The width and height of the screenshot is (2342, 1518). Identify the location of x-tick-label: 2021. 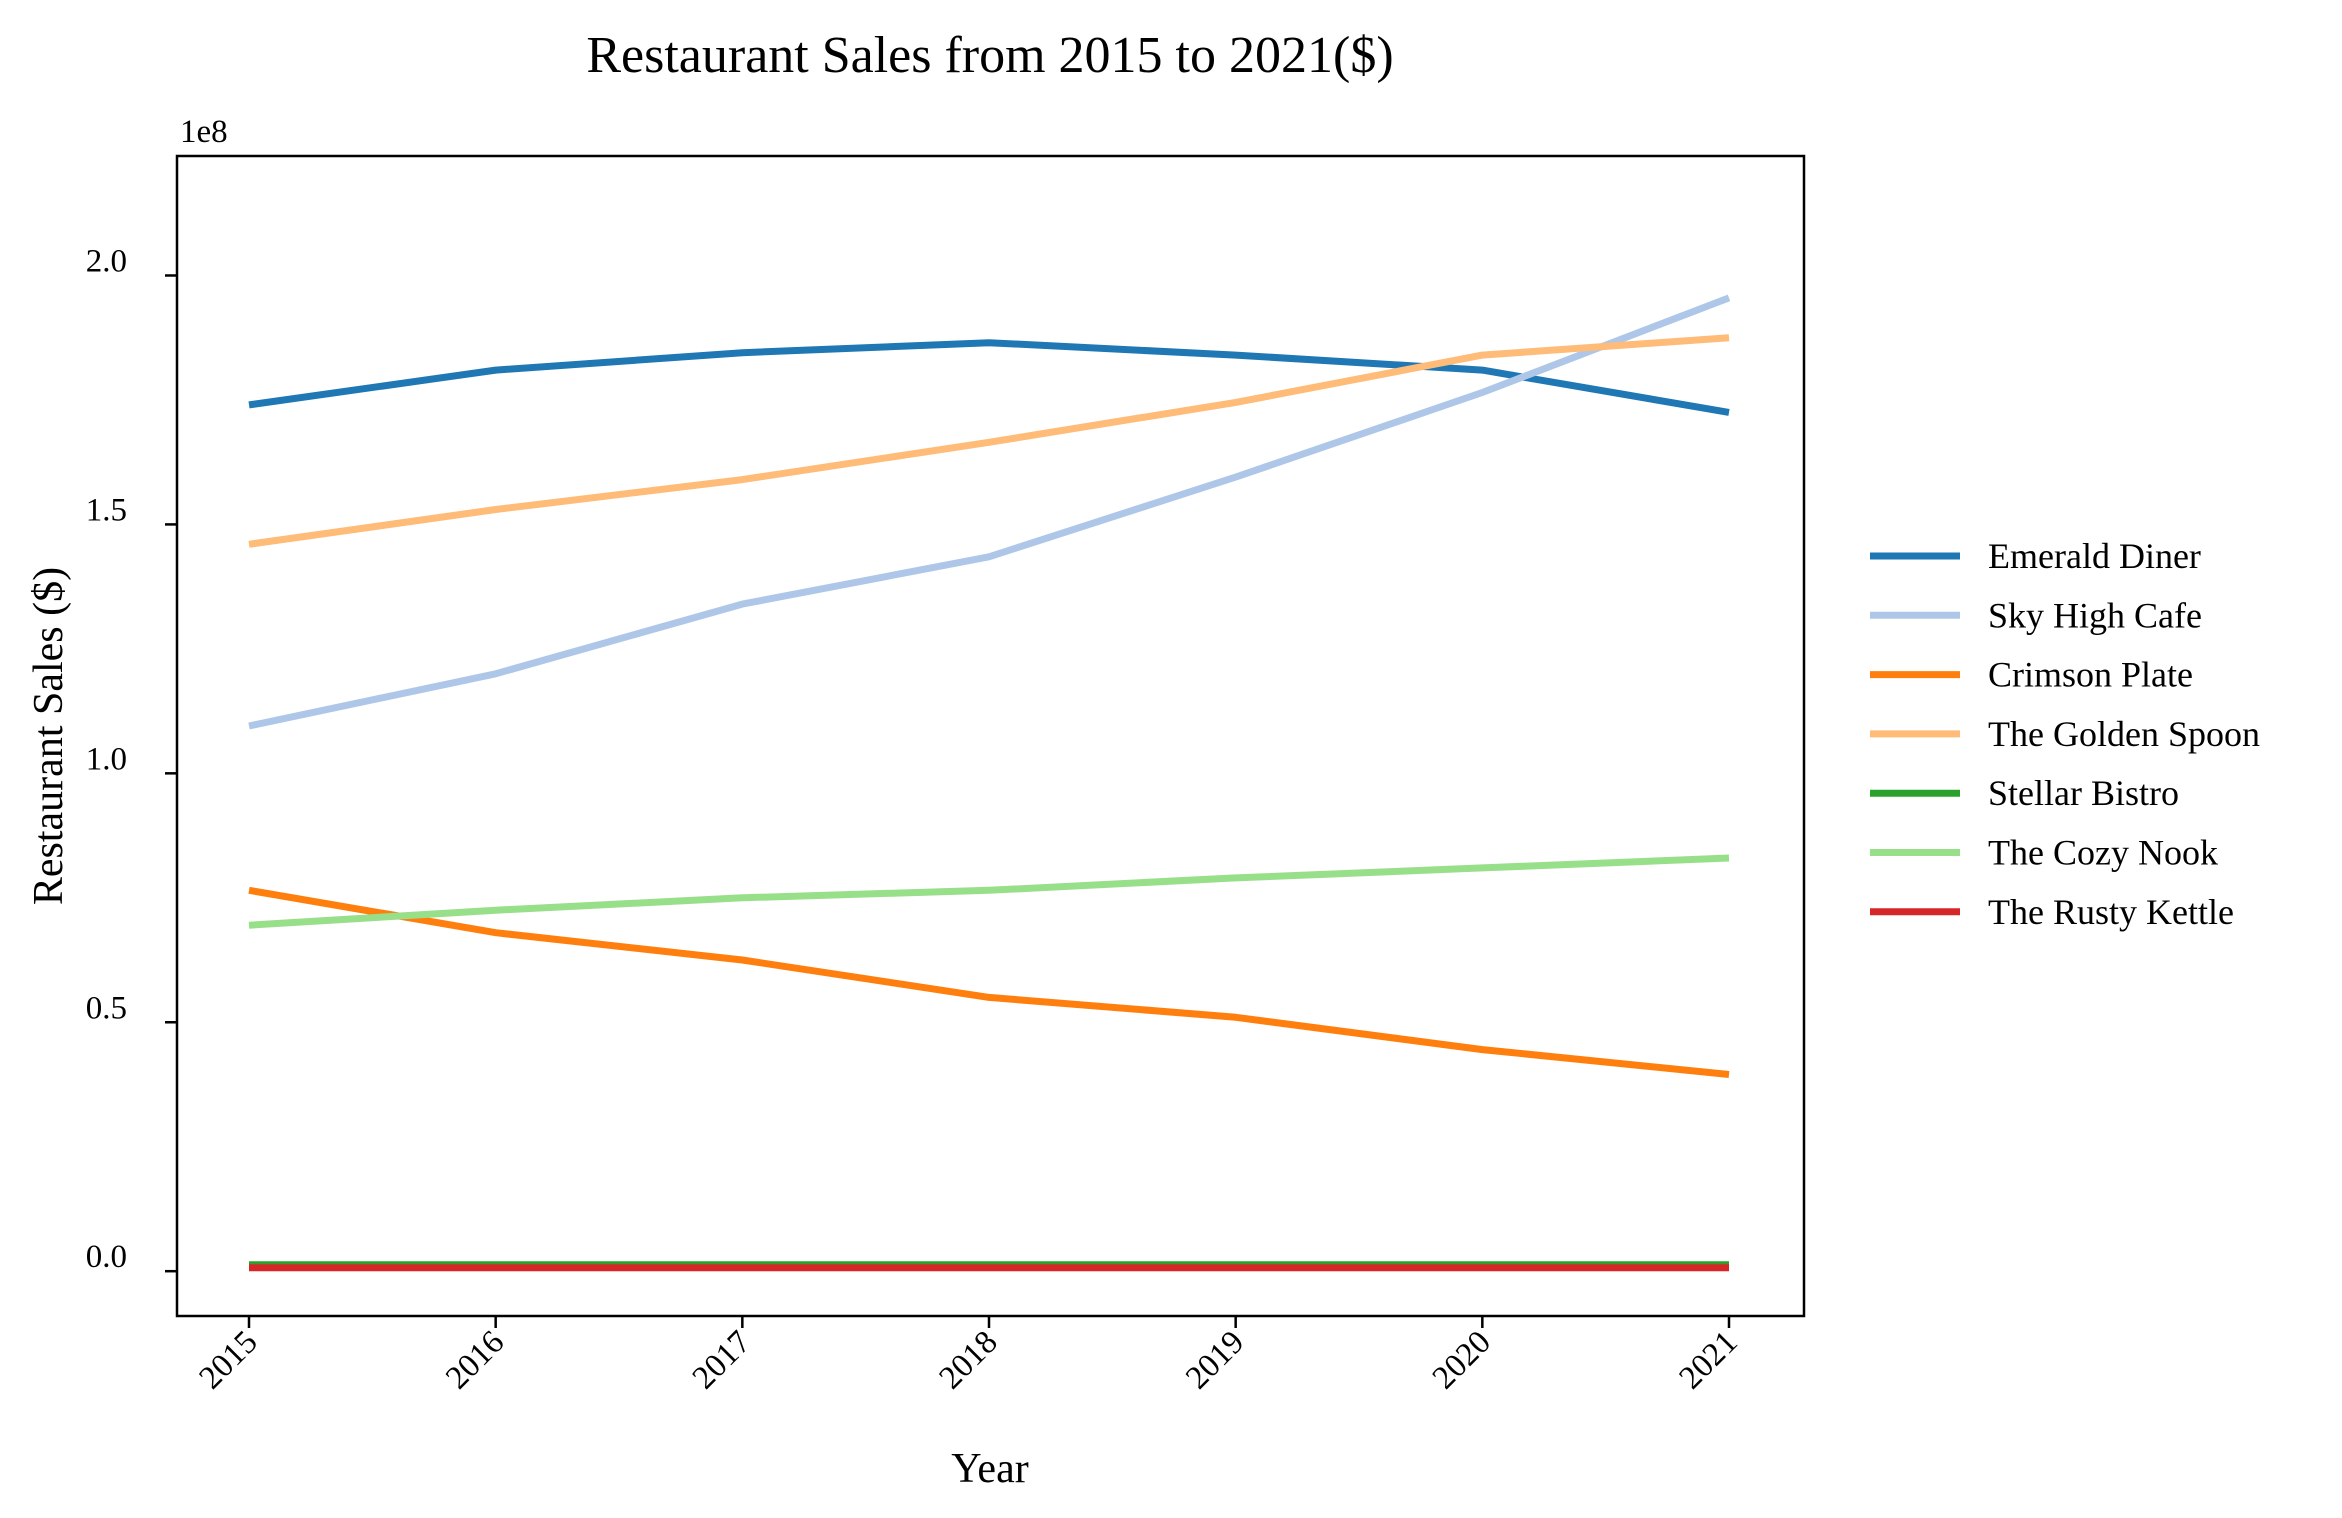
(1709, 1360).